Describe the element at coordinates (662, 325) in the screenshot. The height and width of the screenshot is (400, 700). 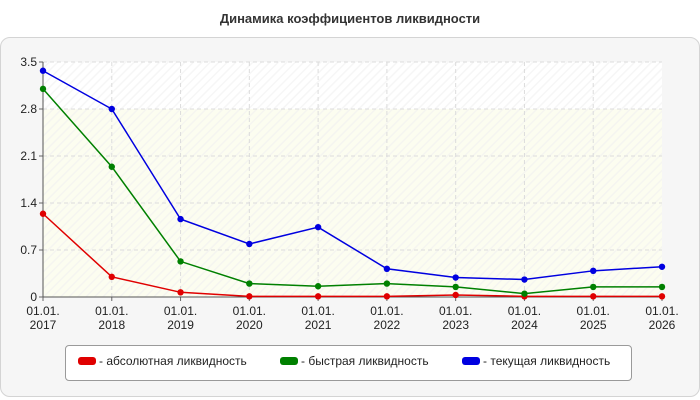
I see `x-tick-label-line2: 2026` at that location.